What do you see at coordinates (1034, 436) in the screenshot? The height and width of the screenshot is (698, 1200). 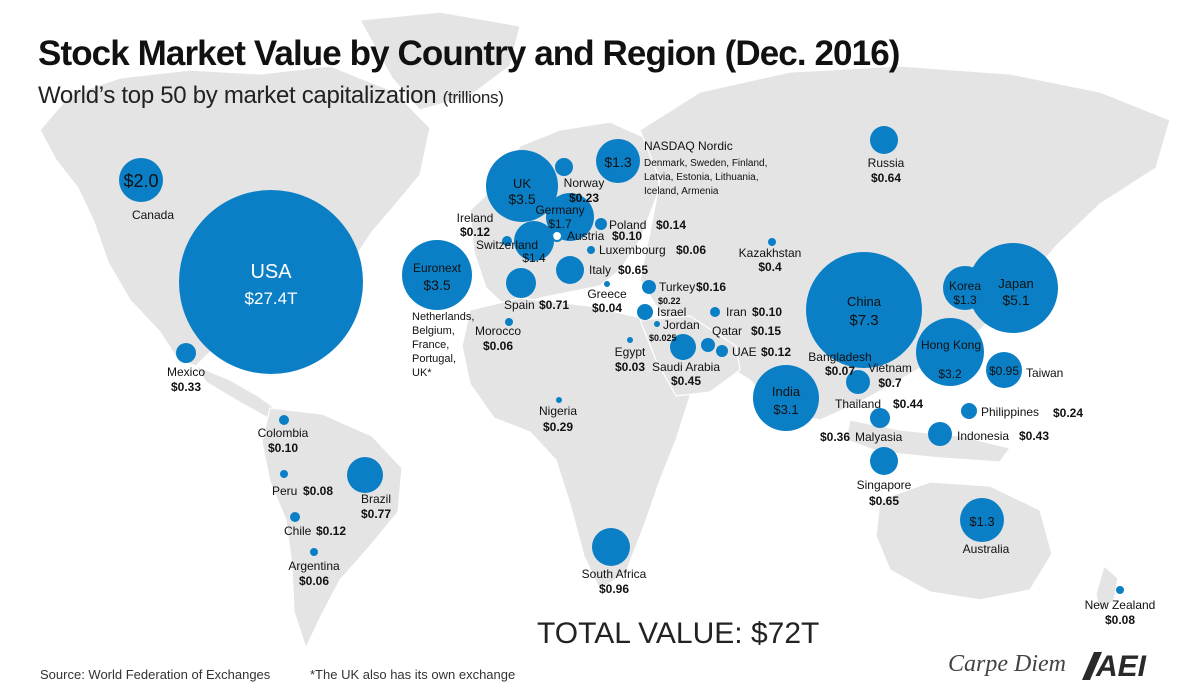 I see `label-indonesia-value: $0.43` at bounding box center [1034, 436].